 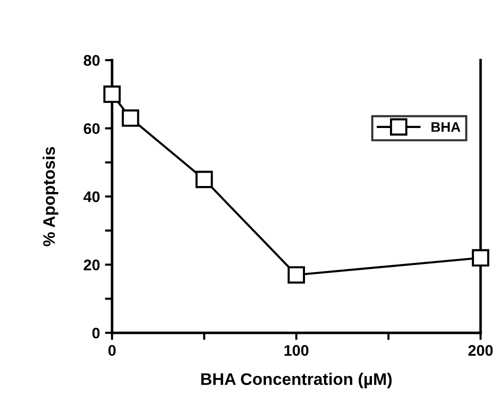 What do you see at coordinates (480, 350) in the screenshot?
I see `x-tick-label: 200` at bounding box center [480, 350].